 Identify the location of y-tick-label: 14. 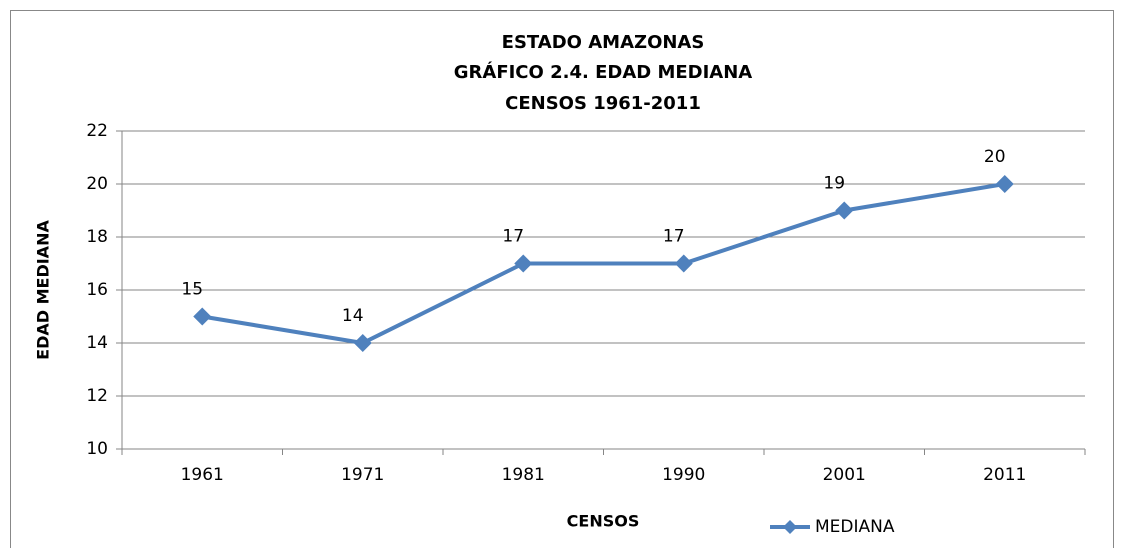
(97, 343).